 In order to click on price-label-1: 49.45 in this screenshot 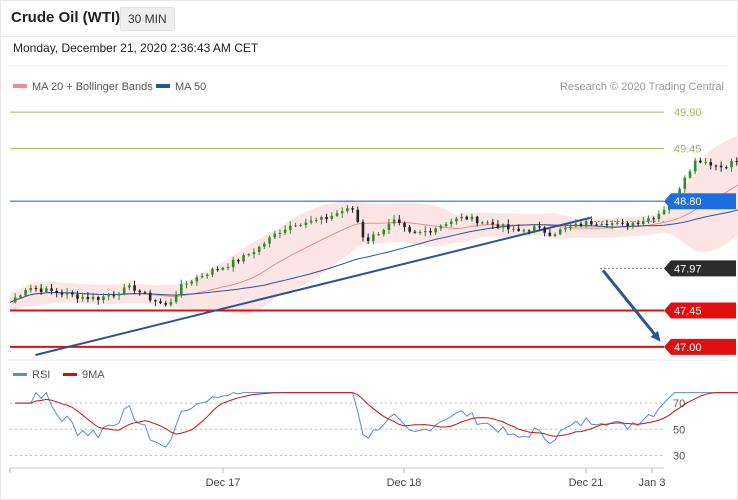, I will do `click(688, 150)`.